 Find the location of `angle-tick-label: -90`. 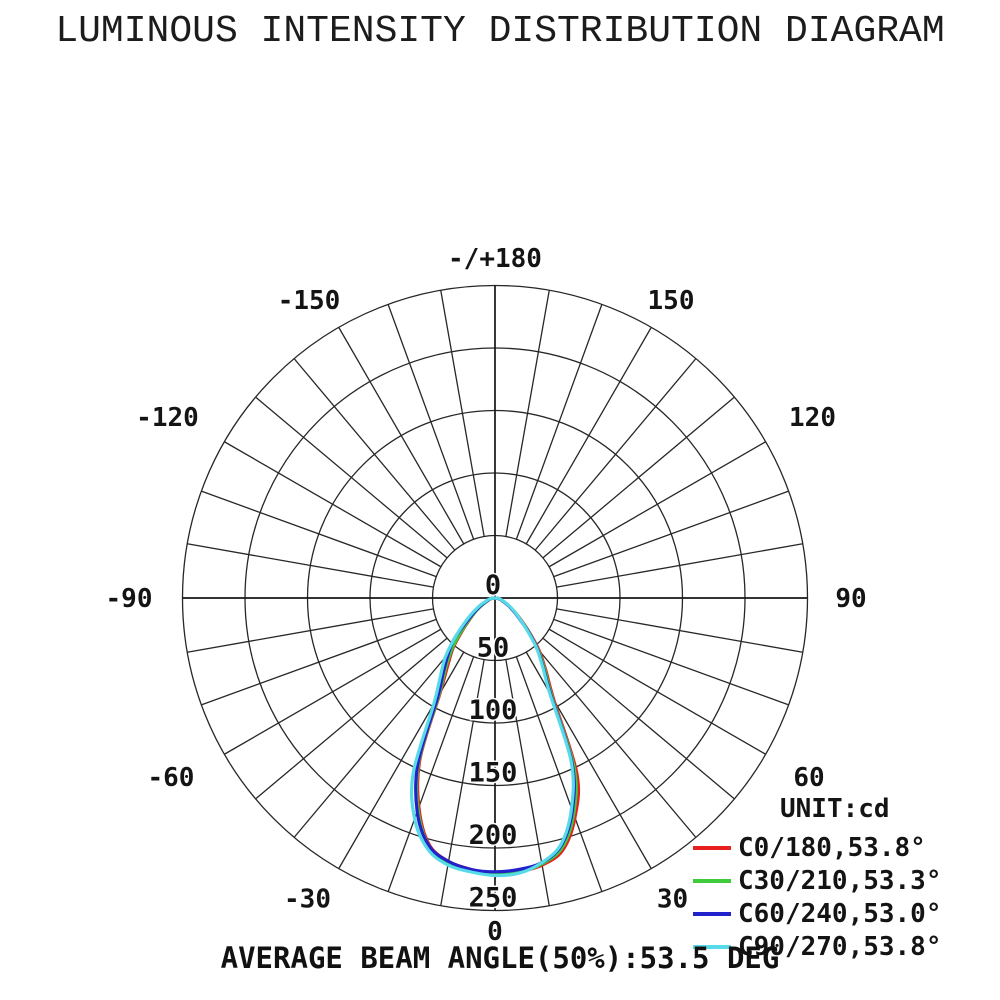

angle-tick-label: -90 is located at coordinates (129, 599).